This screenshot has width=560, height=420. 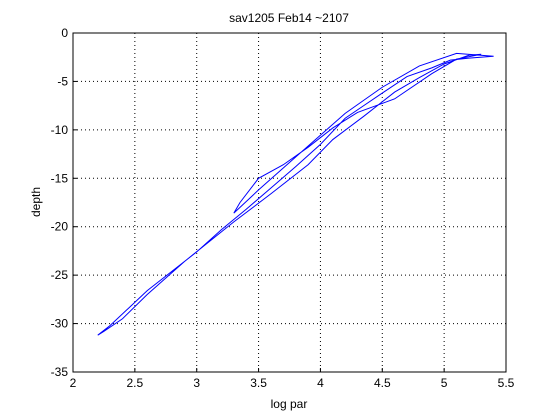 I want to click on x-tick-label: 2, so click(x=73, y=383).